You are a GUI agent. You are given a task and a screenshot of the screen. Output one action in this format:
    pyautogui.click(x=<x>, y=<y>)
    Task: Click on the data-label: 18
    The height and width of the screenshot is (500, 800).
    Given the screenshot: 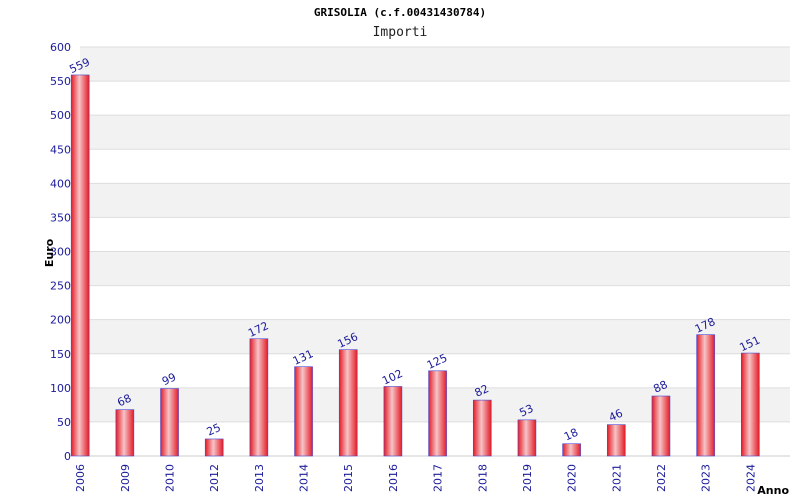 What is the action you would take?
    pyautogui.click(x=571, y=435)
    